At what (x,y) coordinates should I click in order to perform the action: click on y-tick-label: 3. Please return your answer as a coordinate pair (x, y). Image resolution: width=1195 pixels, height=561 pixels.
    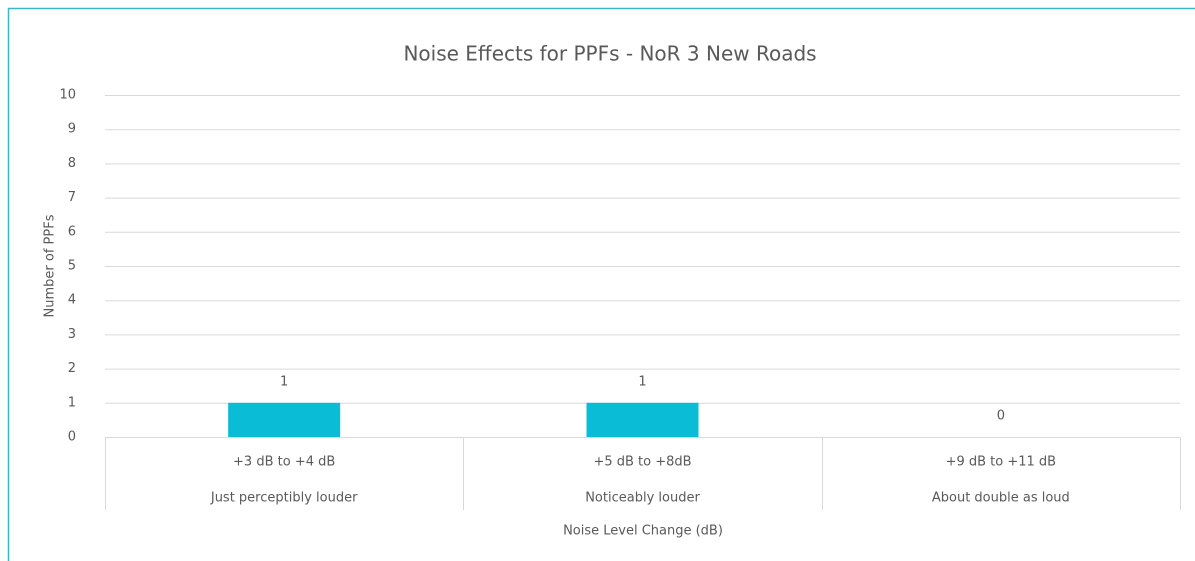
    Looking at the image, I should click on (72, 334).